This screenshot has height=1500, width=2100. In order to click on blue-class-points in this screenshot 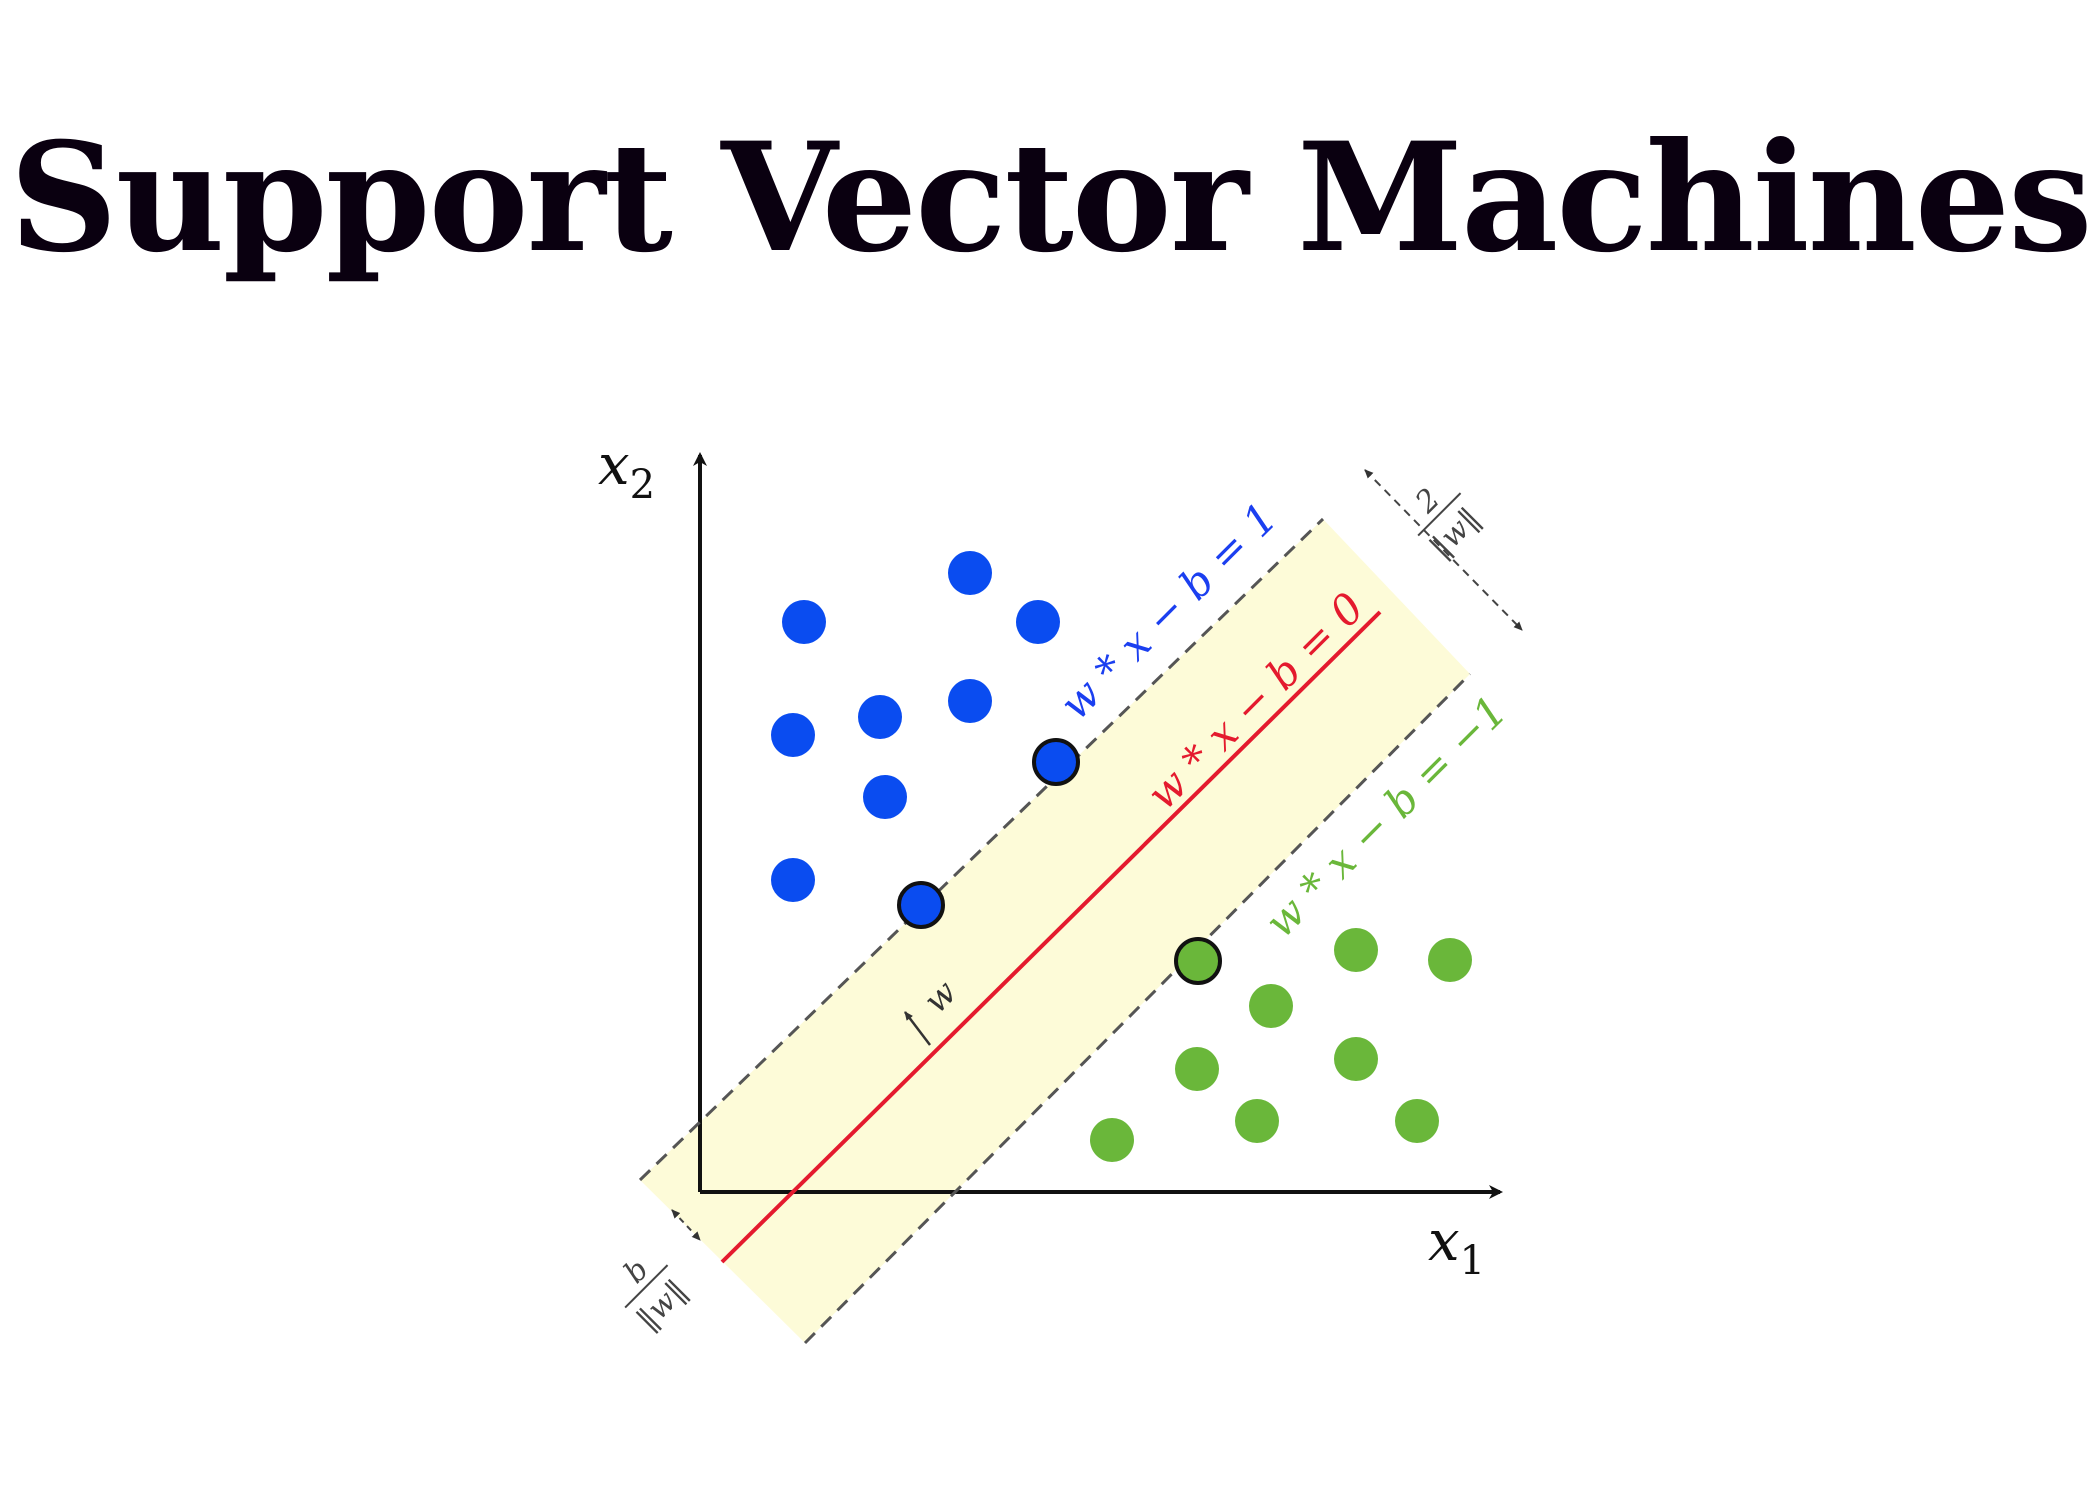, I will do `click(915, 726)`.